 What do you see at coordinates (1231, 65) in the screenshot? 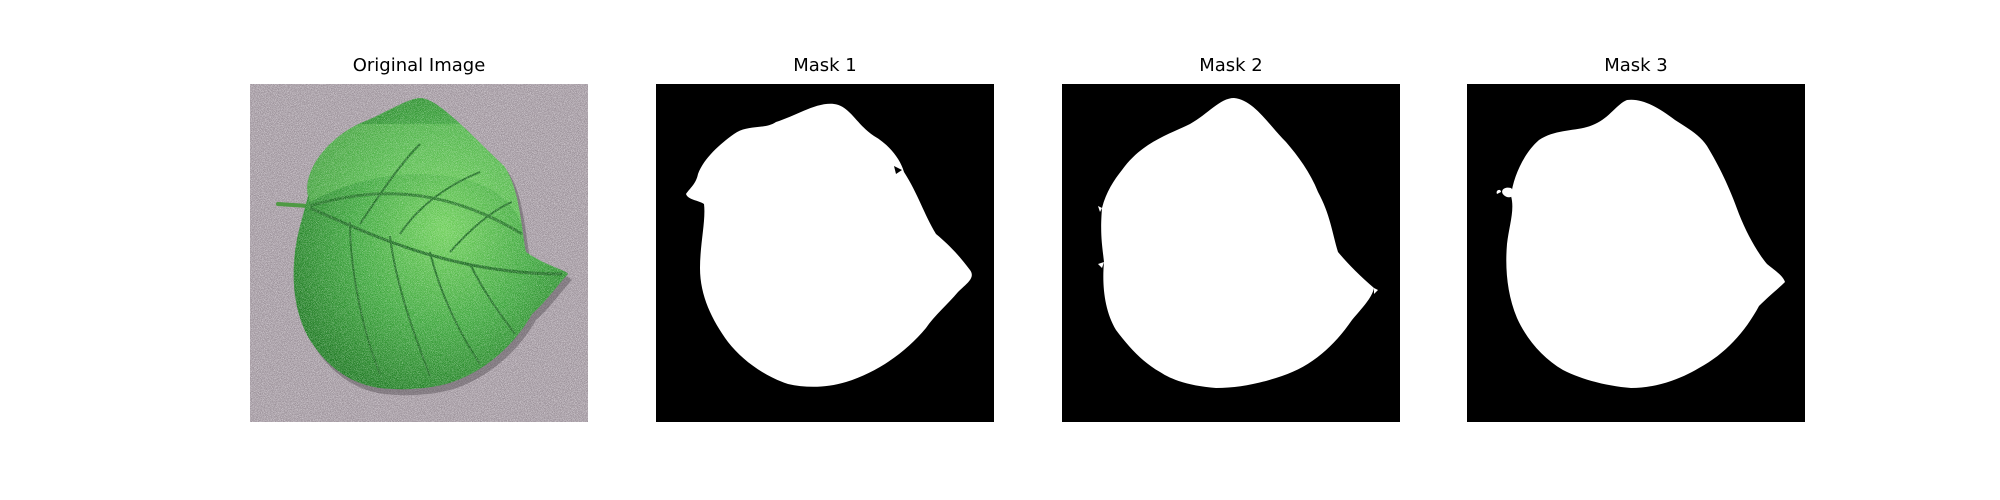
I see `panel-title: Mask 2` at bounding box center [1231, 65].